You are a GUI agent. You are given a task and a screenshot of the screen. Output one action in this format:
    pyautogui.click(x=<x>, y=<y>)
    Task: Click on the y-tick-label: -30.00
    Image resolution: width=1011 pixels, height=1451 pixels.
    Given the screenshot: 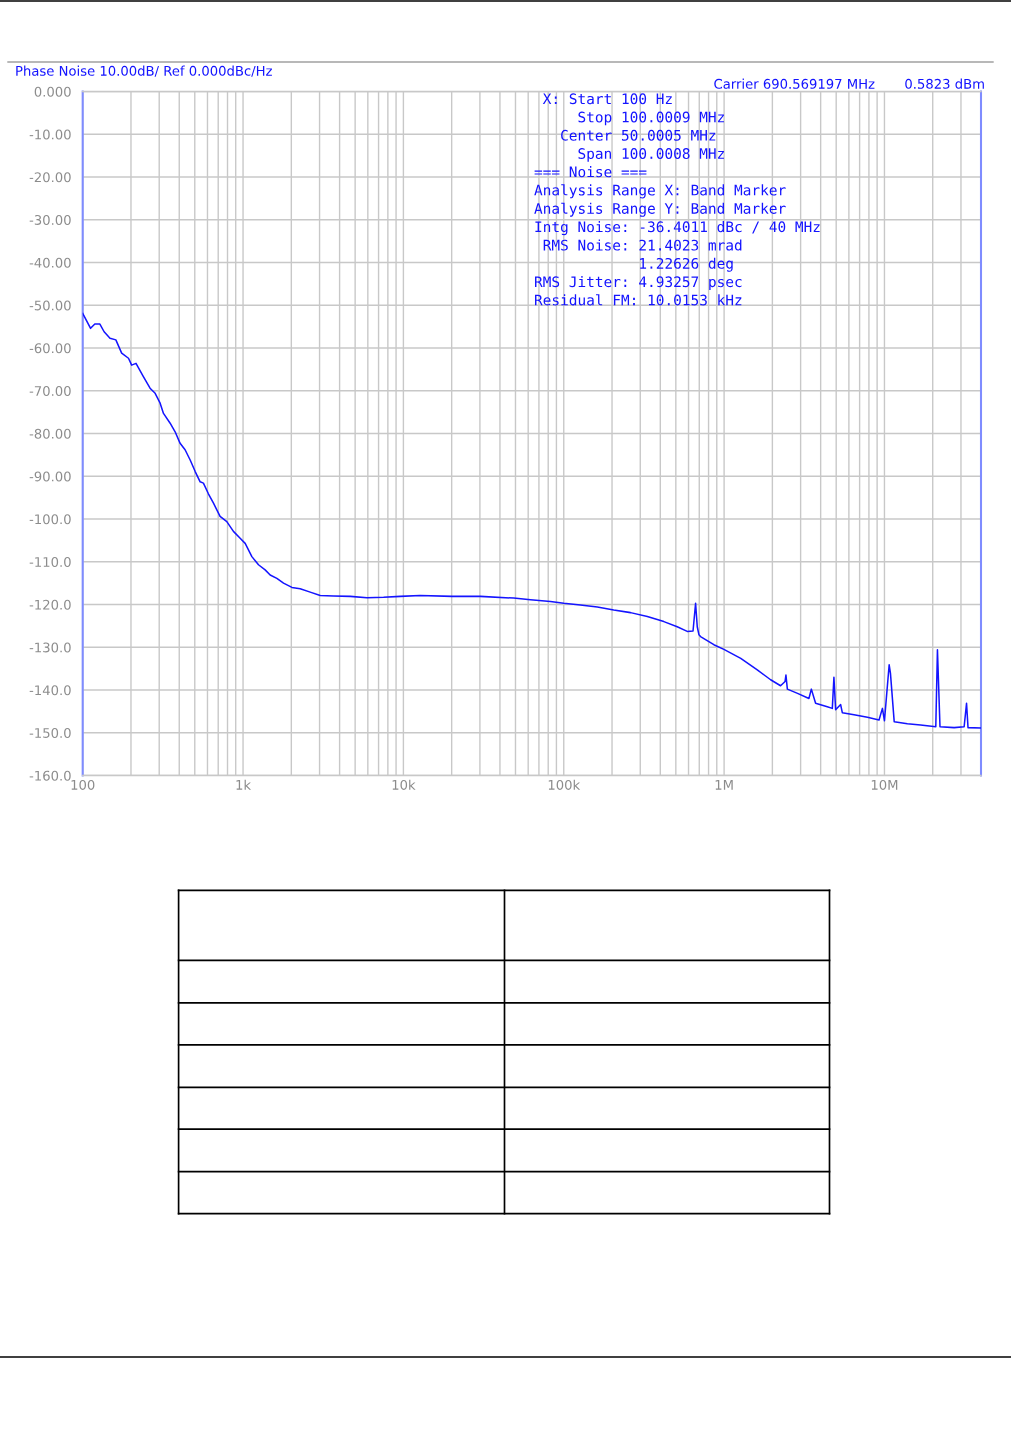 What is the action you would take?
    pyautogui.click(x=50, y=219)
    